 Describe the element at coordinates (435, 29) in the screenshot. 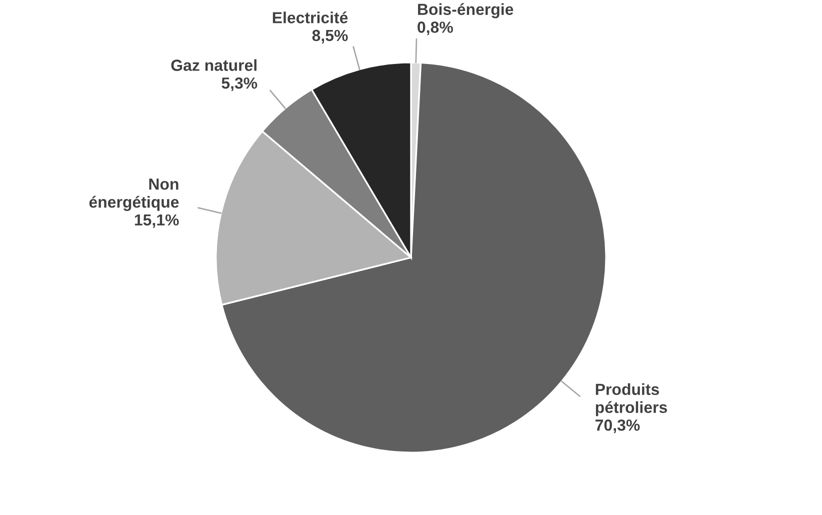

I see `data-label: 0,8%` at that location.